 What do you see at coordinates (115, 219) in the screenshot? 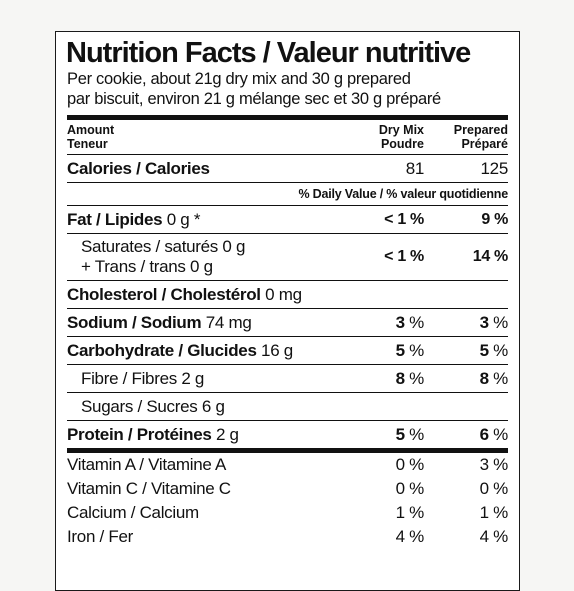
I see `fat-name: Fat / Lipides` at bounding box center [115, 219].